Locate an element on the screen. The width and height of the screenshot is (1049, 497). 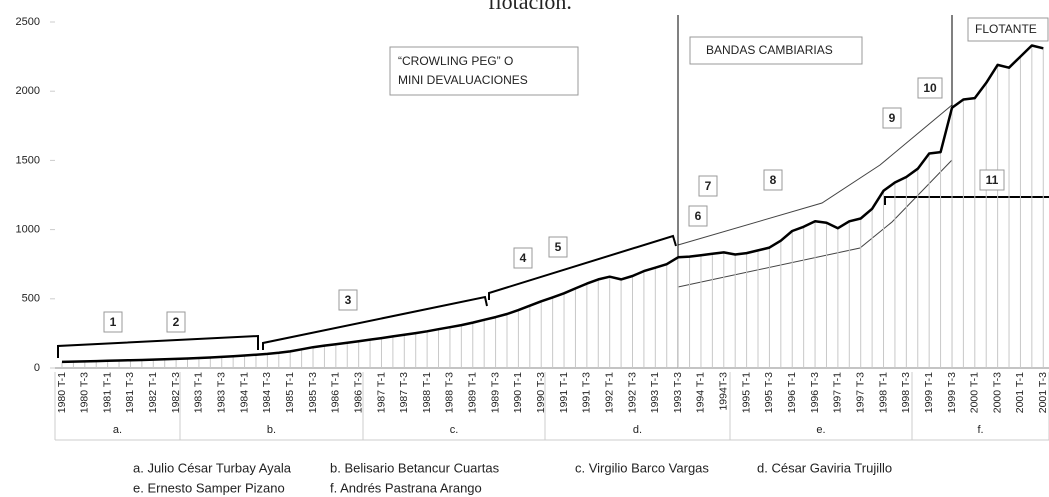
annotation-number: 4 is located at coordinates (523, 258).